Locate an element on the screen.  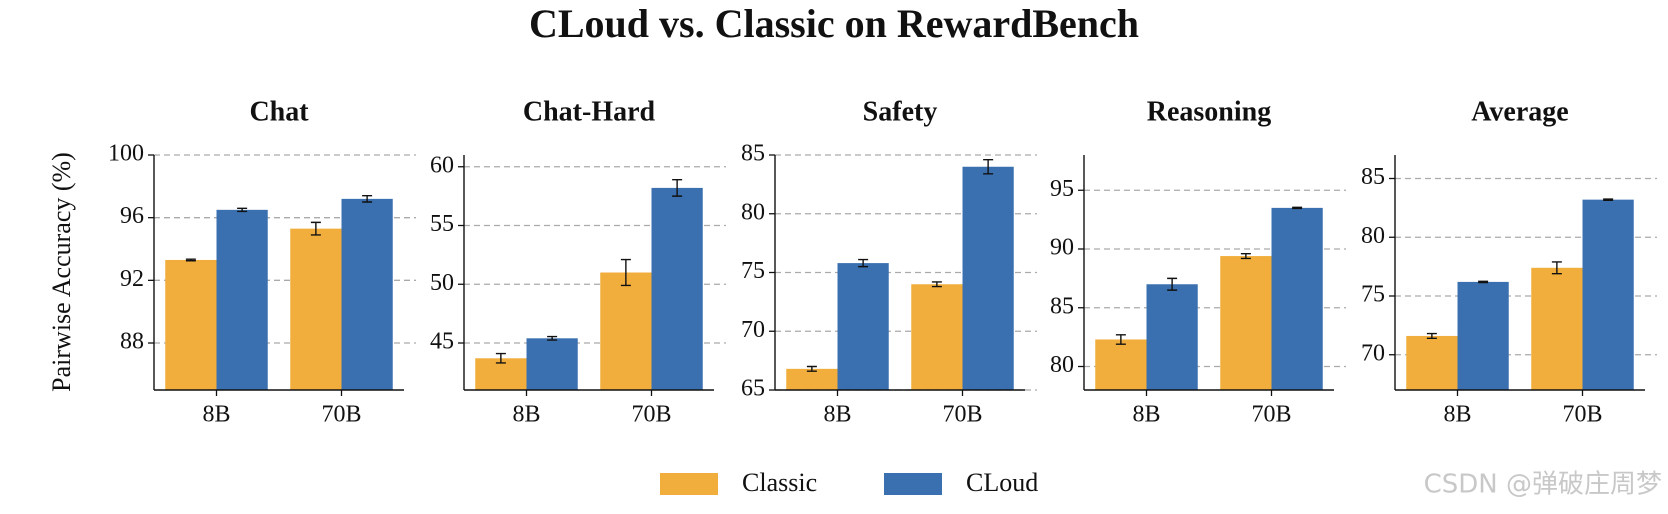
panel-title: Safety is located at coordinates (900, 111).